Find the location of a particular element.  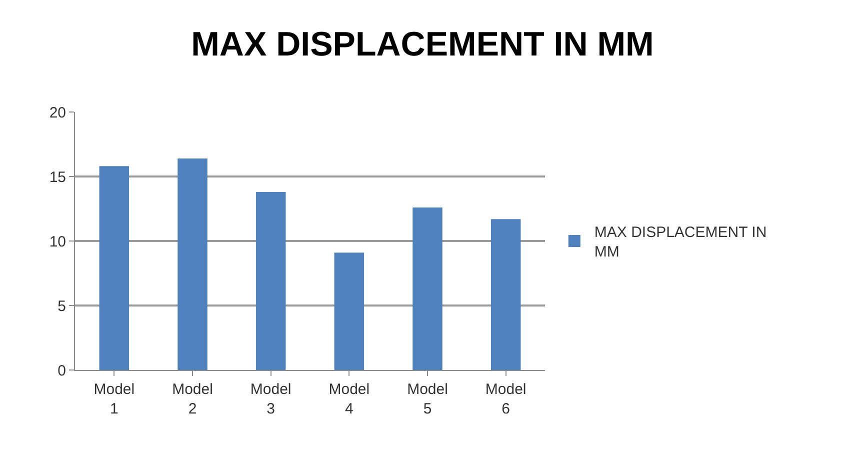

x-tick-label: Model 1 is located at coordinates (114, 399).